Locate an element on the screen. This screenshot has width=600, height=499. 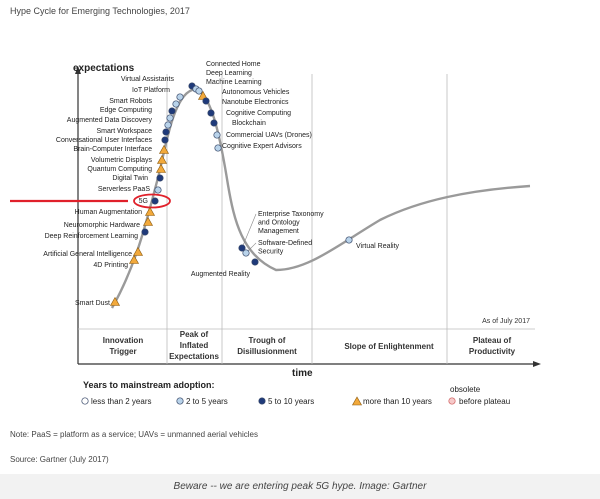
source-line: Source: Gartner (July 2017) is located at coordinates (59, 459).